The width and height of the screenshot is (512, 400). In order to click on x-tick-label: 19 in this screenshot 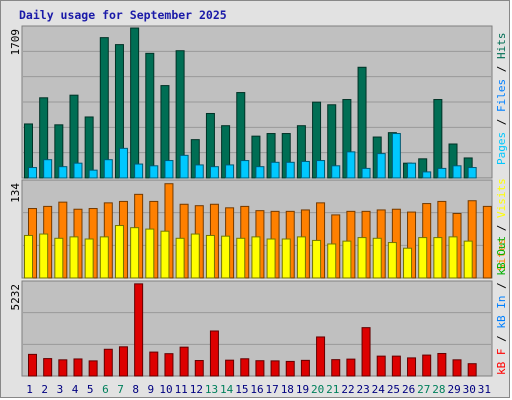, I will do `click(302, 389)`.